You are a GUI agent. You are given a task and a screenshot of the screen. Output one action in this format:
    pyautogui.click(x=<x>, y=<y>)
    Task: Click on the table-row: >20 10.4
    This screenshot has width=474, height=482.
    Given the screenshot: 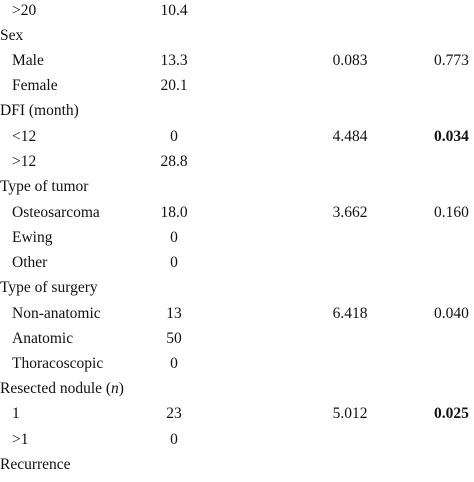 What is the action you would take?
    pyautogui.click(x=237, y=15)
    